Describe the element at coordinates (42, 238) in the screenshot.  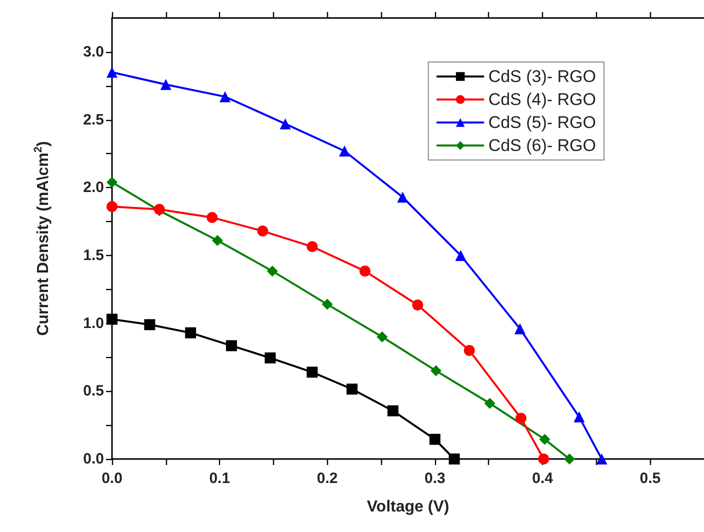
I see `y-axis-title: Current Density (mA\cm2)` at that location.